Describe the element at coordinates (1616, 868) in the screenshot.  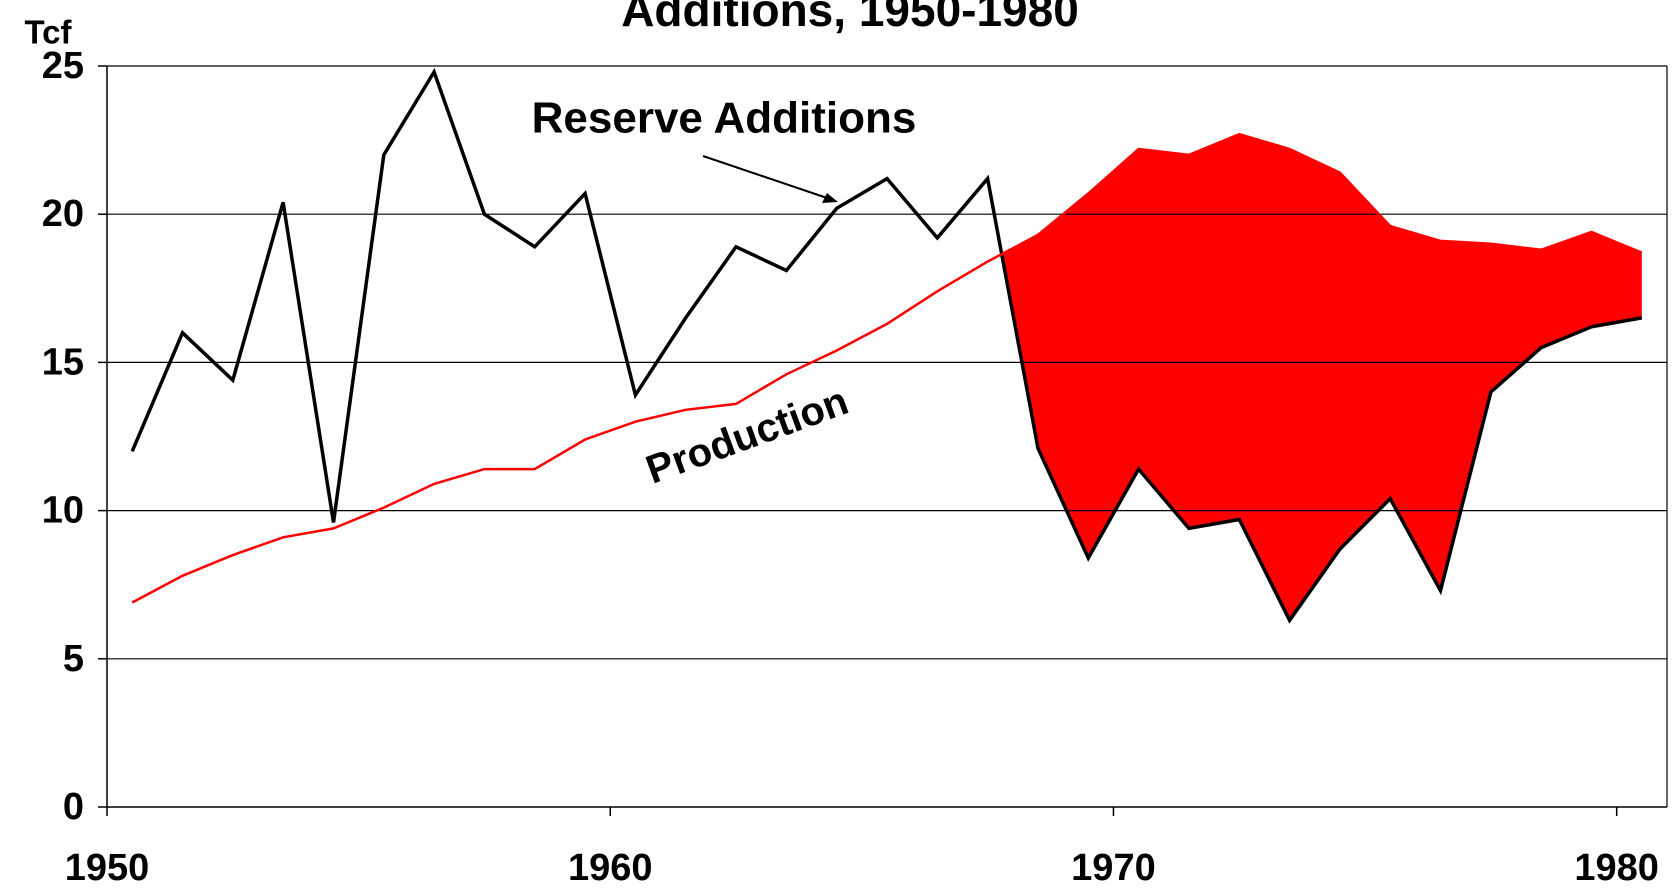
I see `x-tick-label: 1980` at that location.